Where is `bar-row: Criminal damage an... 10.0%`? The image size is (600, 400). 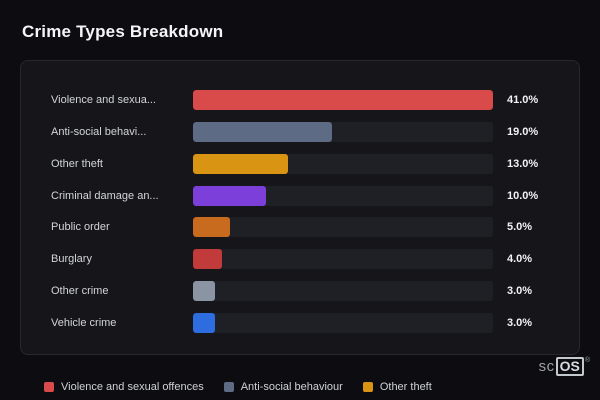
bar-row: Criminal damage an... 10.0% is located at coordinates (300, 196).